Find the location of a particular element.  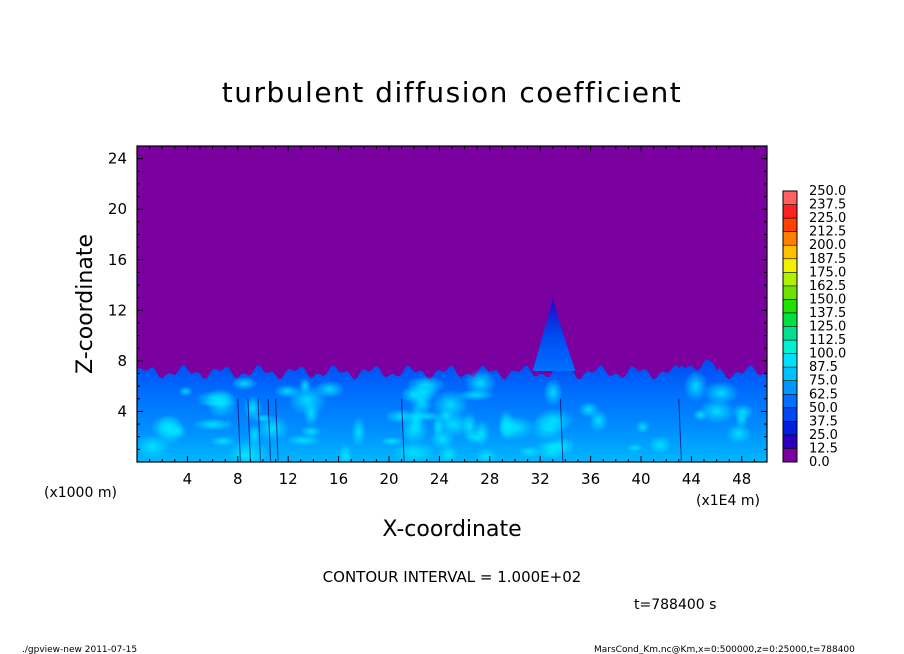

colorbar-label: 250.0 is located at coordinates (827, 191).